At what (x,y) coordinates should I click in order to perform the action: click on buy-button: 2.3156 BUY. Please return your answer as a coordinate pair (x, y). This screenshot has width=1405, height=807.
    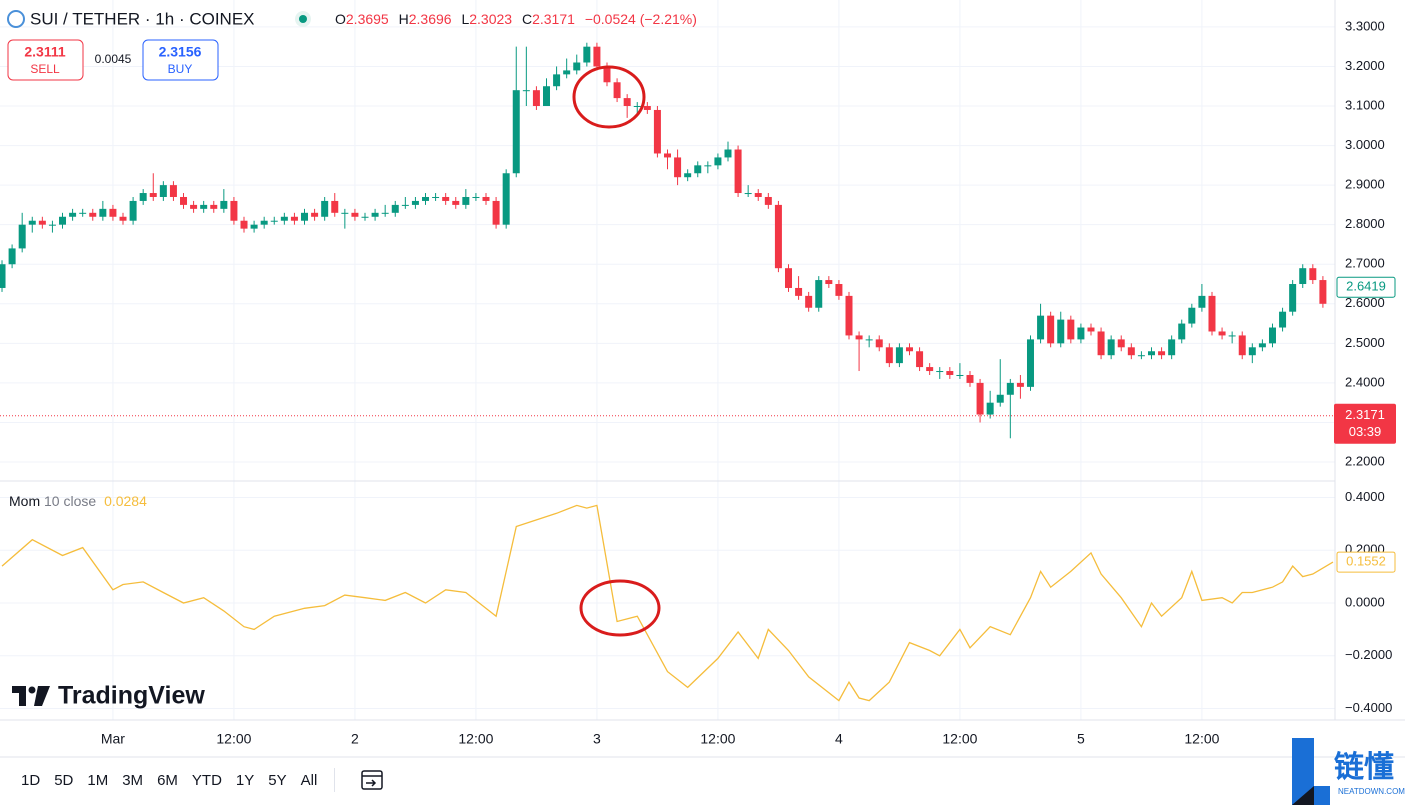
    Looking at the image, I should click on (180, 60).